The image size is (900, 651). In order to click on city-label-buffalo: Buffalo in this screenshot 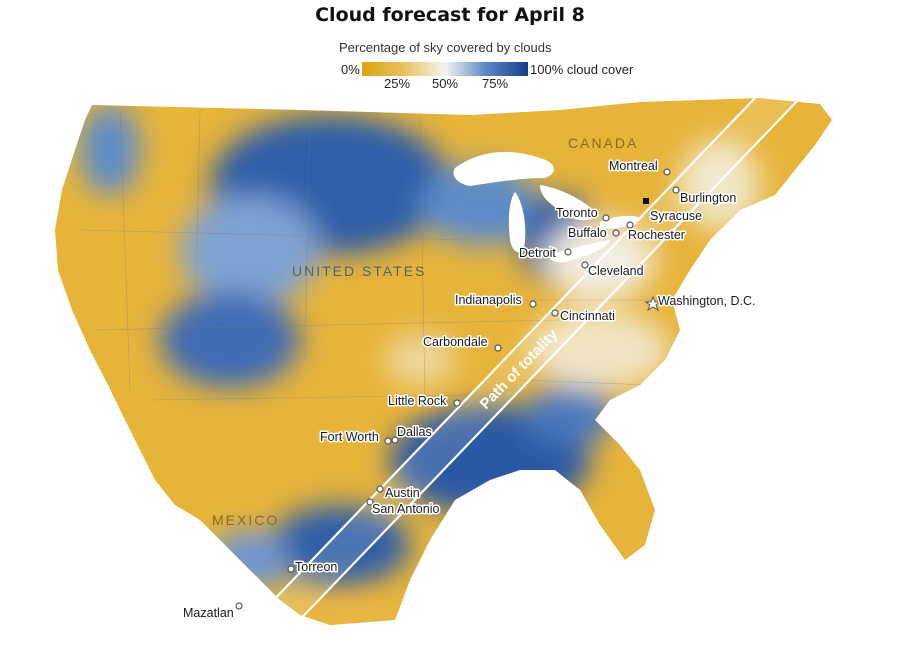, I will do `click(587, 233)`.